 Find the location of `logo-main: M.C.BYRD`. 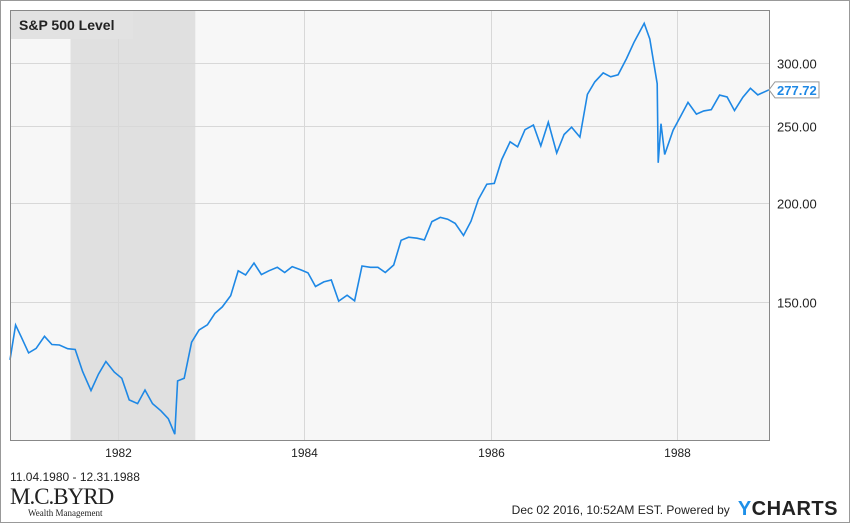

logo-main: M.C.BYRD is located at coordinates (62, 496).